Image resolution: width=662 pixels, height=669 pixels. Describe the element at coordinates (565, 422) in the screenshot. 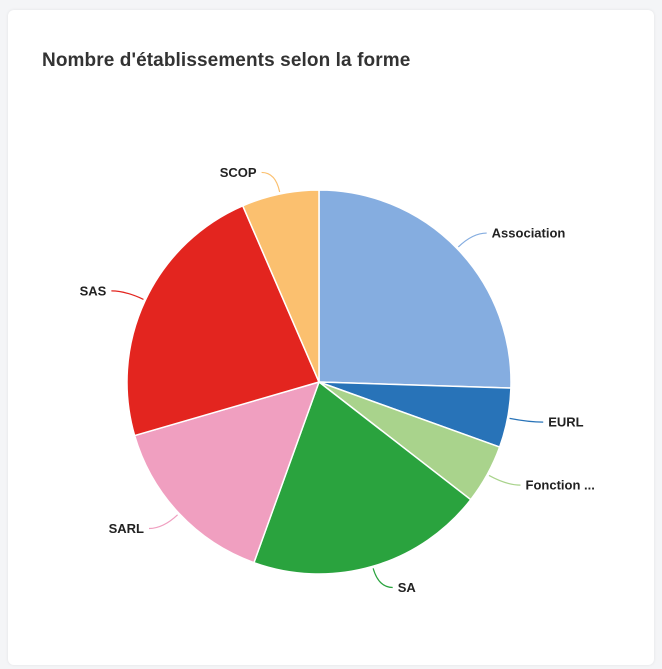

I see `slice-label-eurl: EURL` at that location.